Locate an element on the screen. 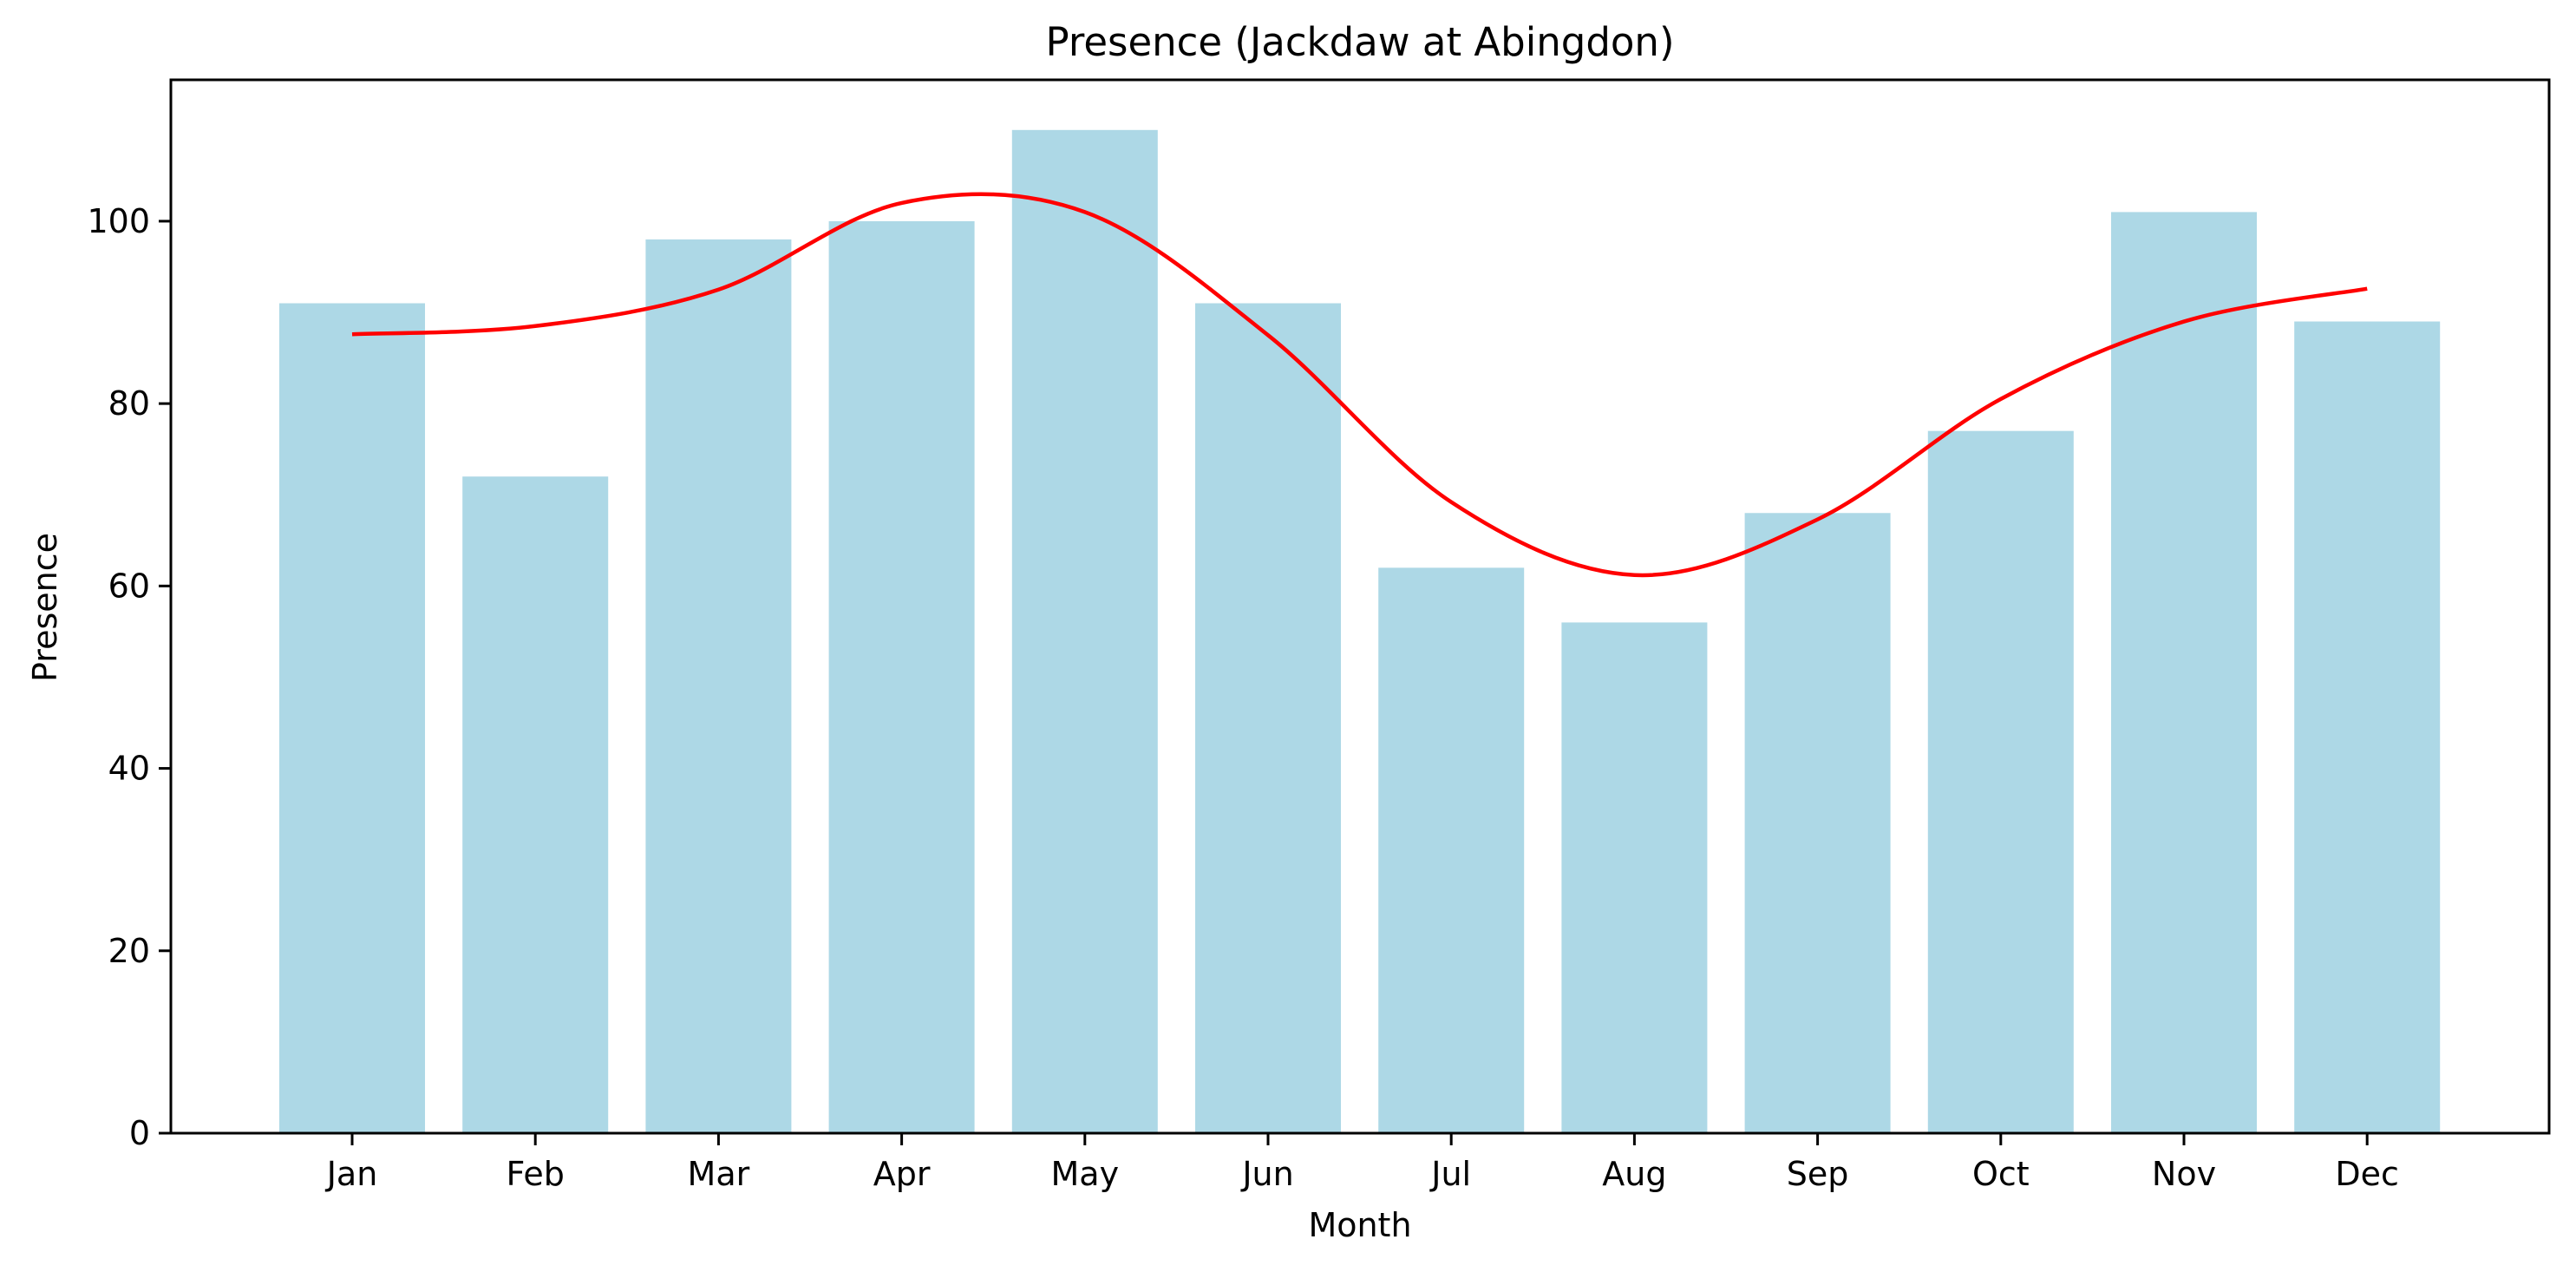 This screenshot has height=1272, width=2576. bar-aug is located at coordinates (1634, 877).